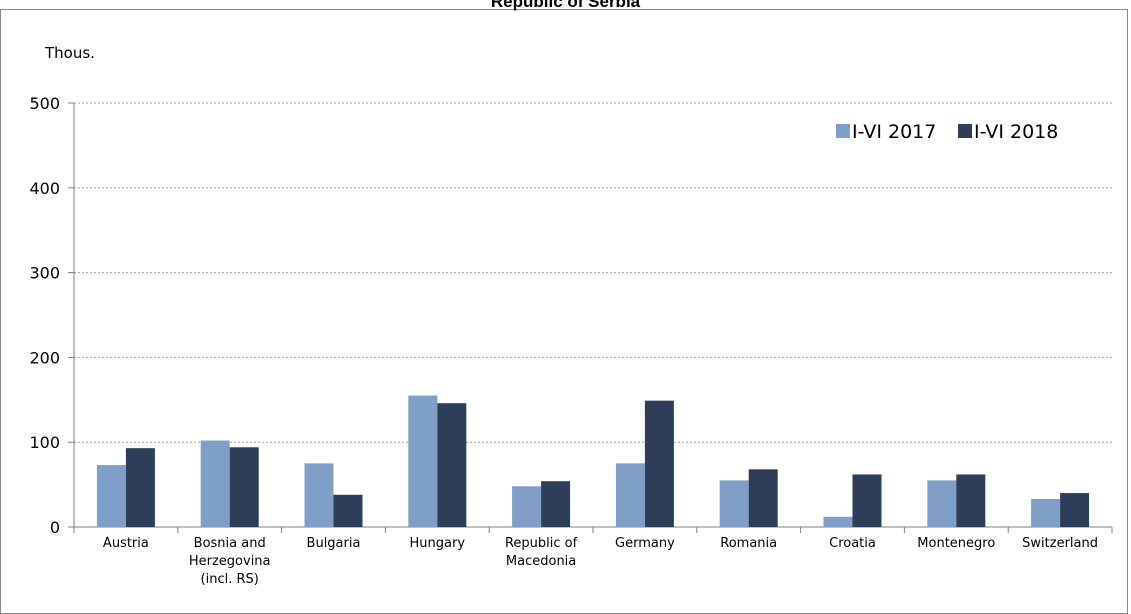  I want to click on x-category-label: Germany, so click(645, 543).